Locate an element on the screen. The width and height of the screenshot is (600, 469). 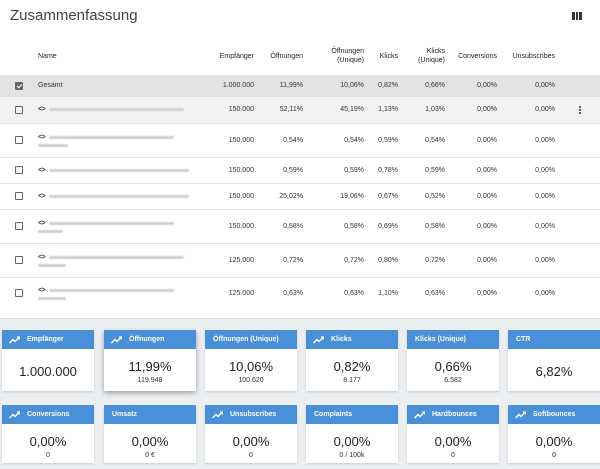
more-vert-icon is located at coordinates (579, 109).